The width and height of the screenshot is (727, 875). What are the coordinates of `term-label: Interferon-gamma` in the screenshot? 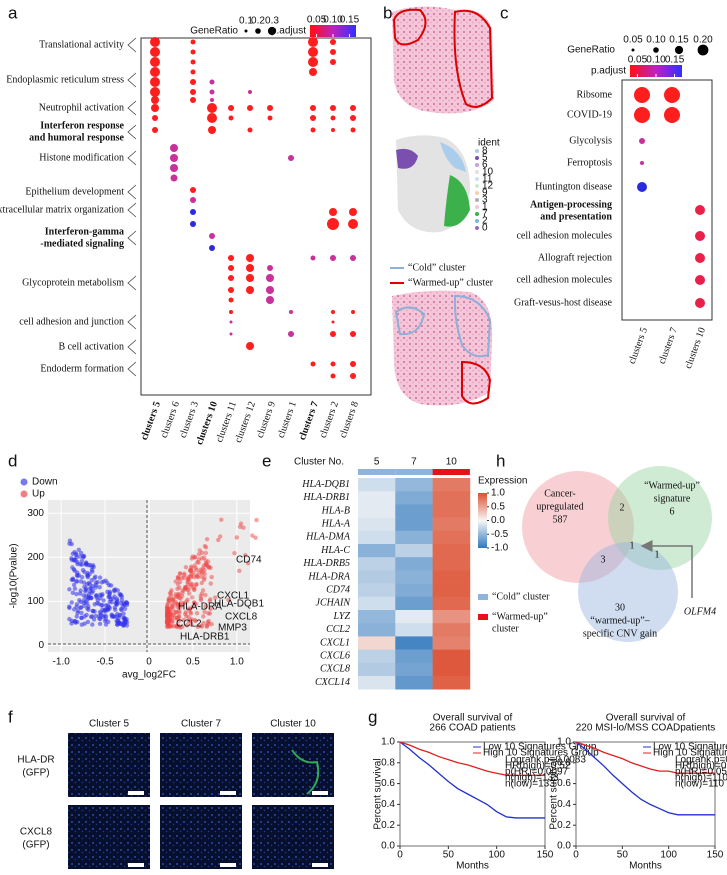 It's located at (84, 231).